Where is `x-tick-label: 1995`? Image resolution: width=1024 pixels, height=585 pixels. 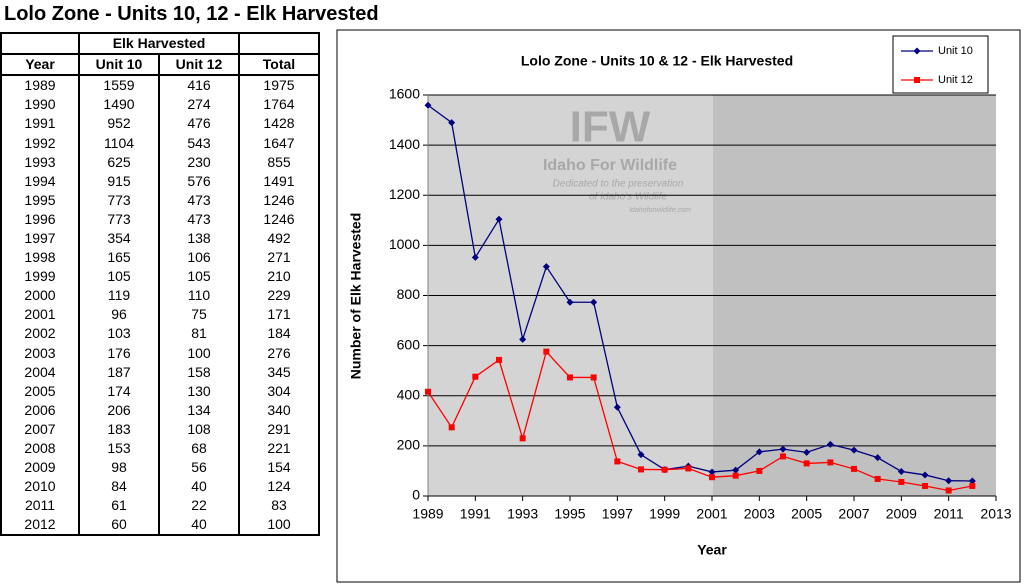 x-tick-label: 1995 is located at coordinates (569, 514).